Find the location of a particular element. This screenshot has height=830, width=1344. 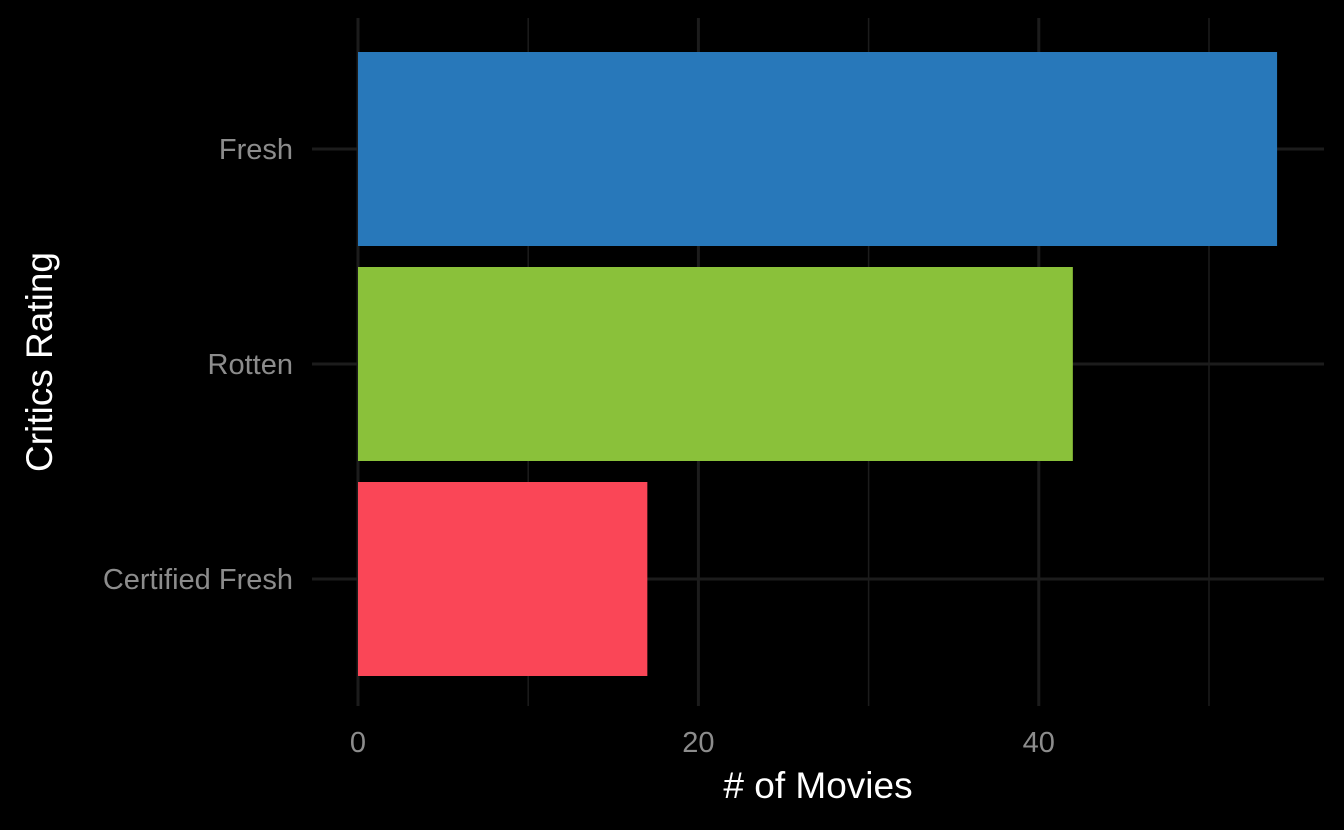

y-axis-tick-labels: Fresh Rotten Certified Fresh is located at coordinates (198, 365).